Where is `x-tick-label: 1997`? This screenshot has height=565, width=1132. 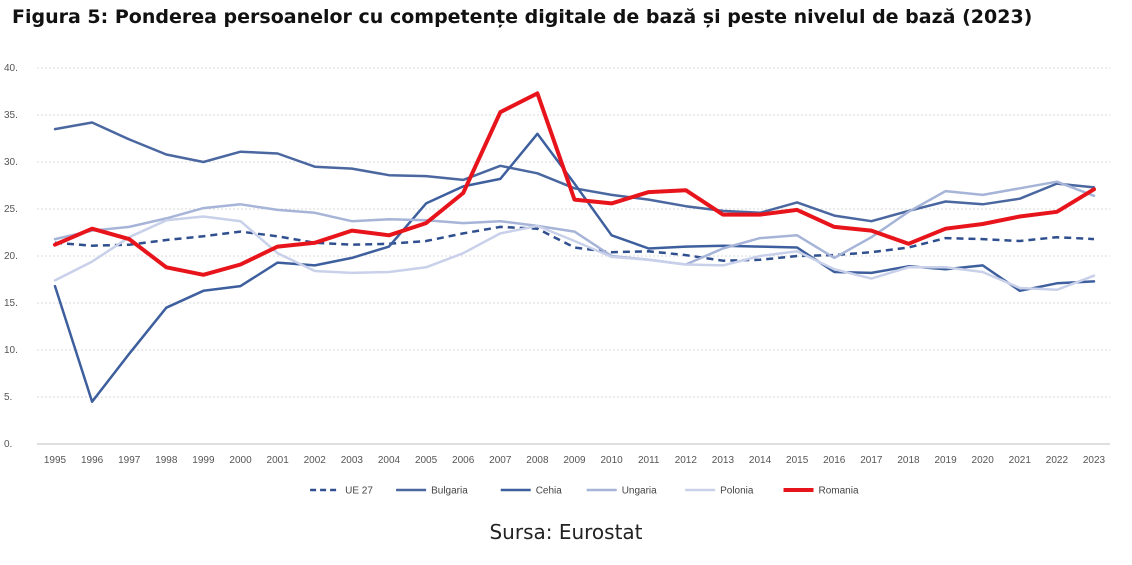 x-tick-label: 1997 is located at coordinates (129, 460).